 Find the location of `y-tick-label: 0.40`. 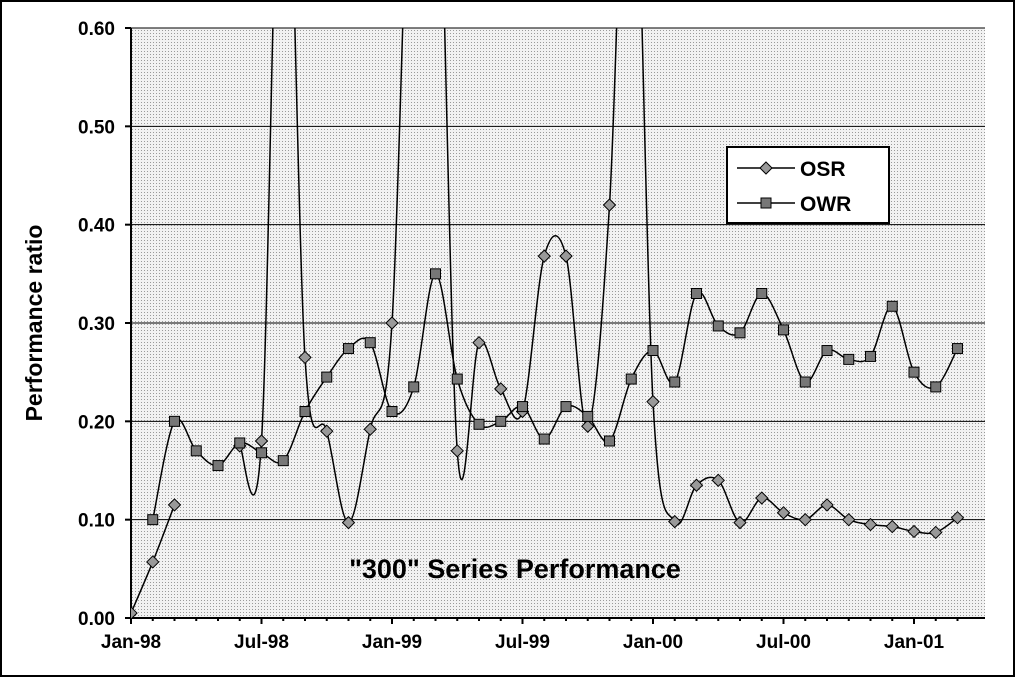

y-tick-label: 0.40 is located at coordinates (96, 226).